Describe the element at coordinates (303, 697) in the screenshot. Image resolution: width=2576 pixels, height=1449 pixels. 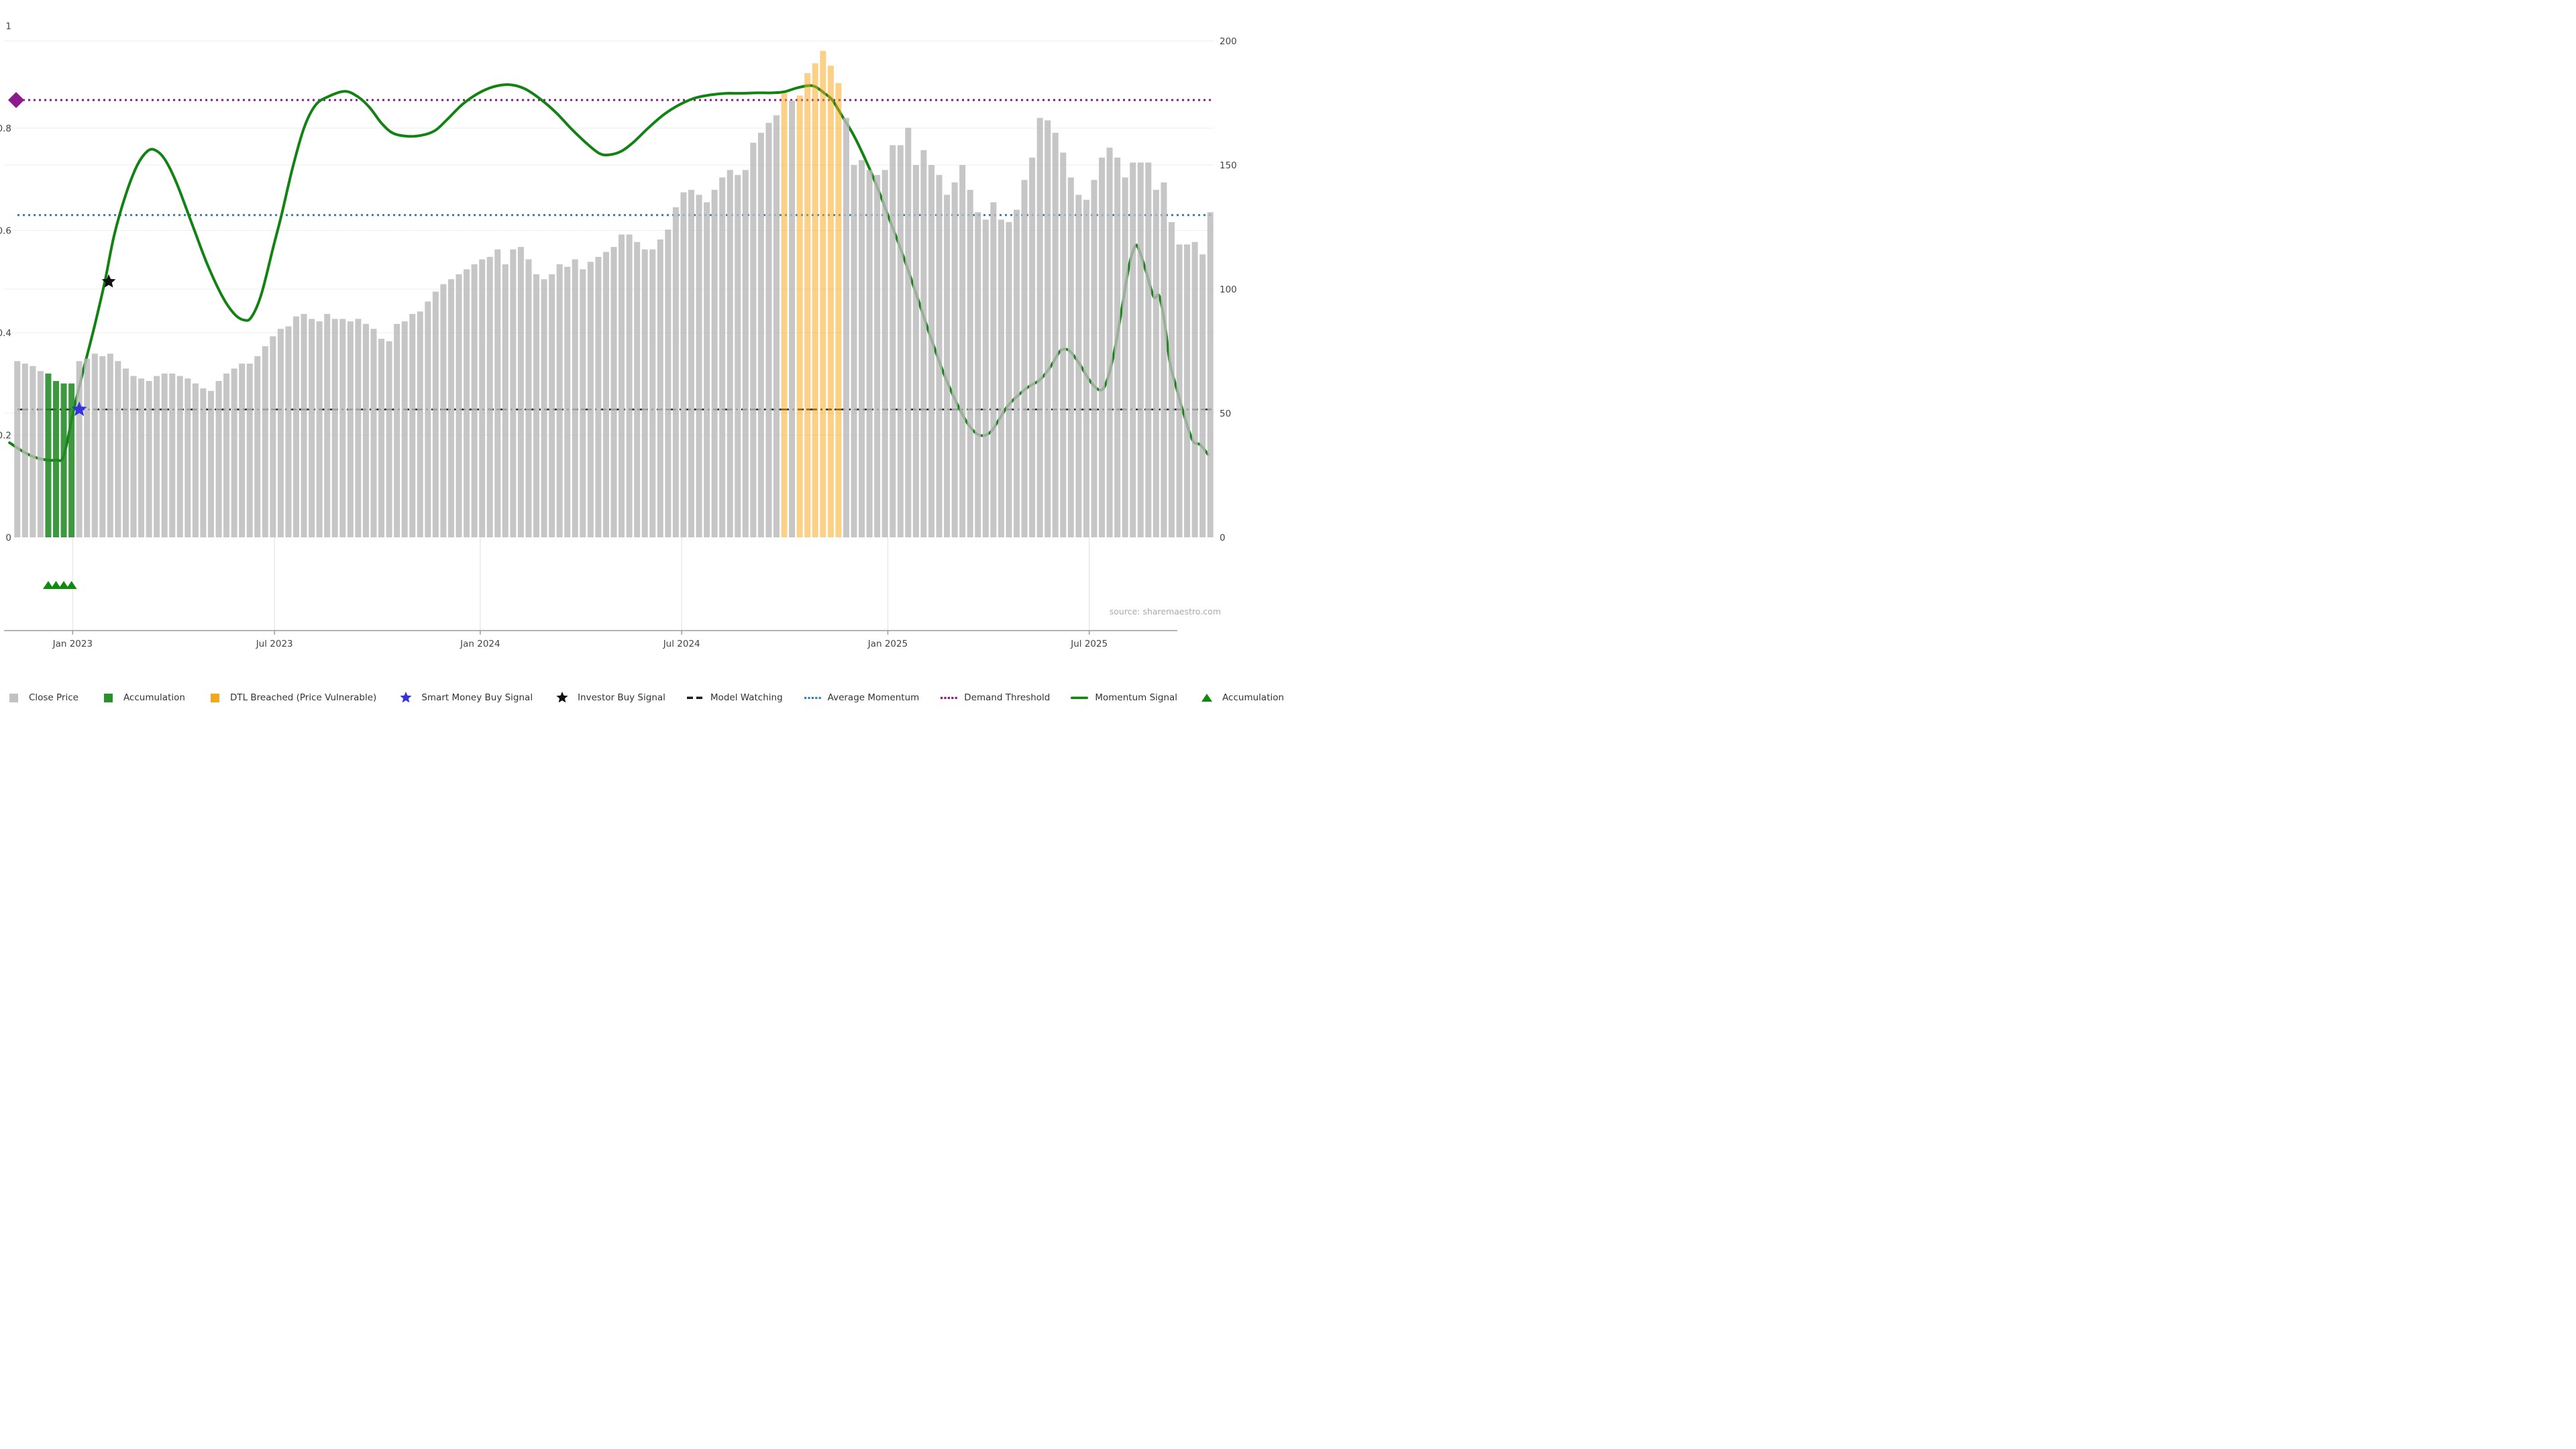
I see `legend-item-label: DTL Breached (Price Vulnerable)` at that location.